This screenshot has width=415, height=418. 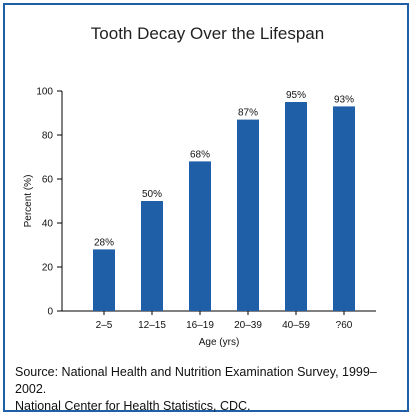 I want to click on data-label: 50%, so click(x=152, y=194).